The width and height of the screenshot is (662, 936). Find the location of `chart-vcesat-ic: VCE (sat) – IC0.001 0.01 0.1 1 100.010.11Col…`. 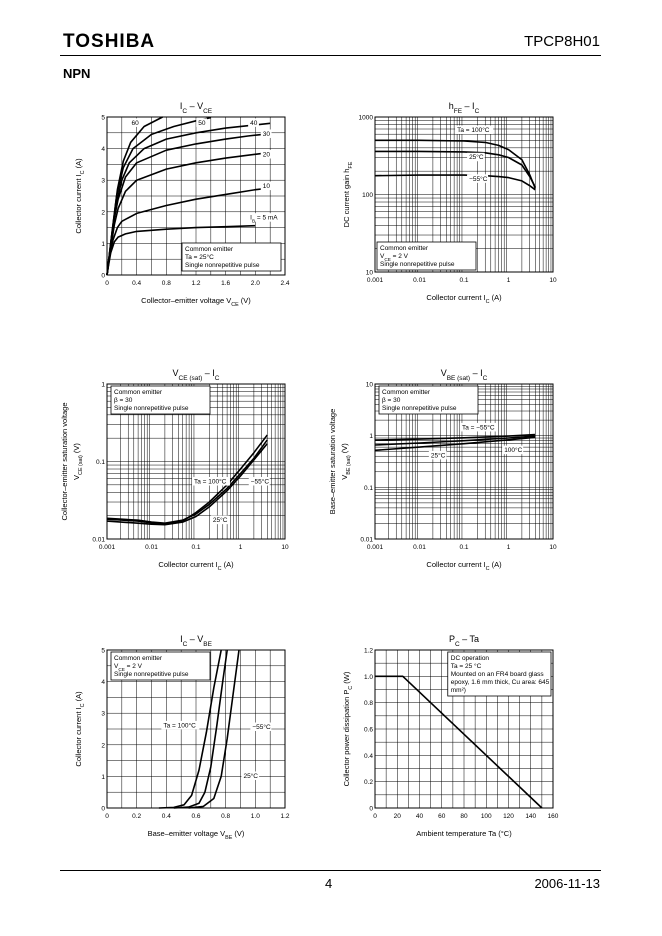

chart-vcesat-ic: VCE (sat) – IC0.001 0.01 0.1 1 100.010.11Col… is located at coordinates (174, 470).